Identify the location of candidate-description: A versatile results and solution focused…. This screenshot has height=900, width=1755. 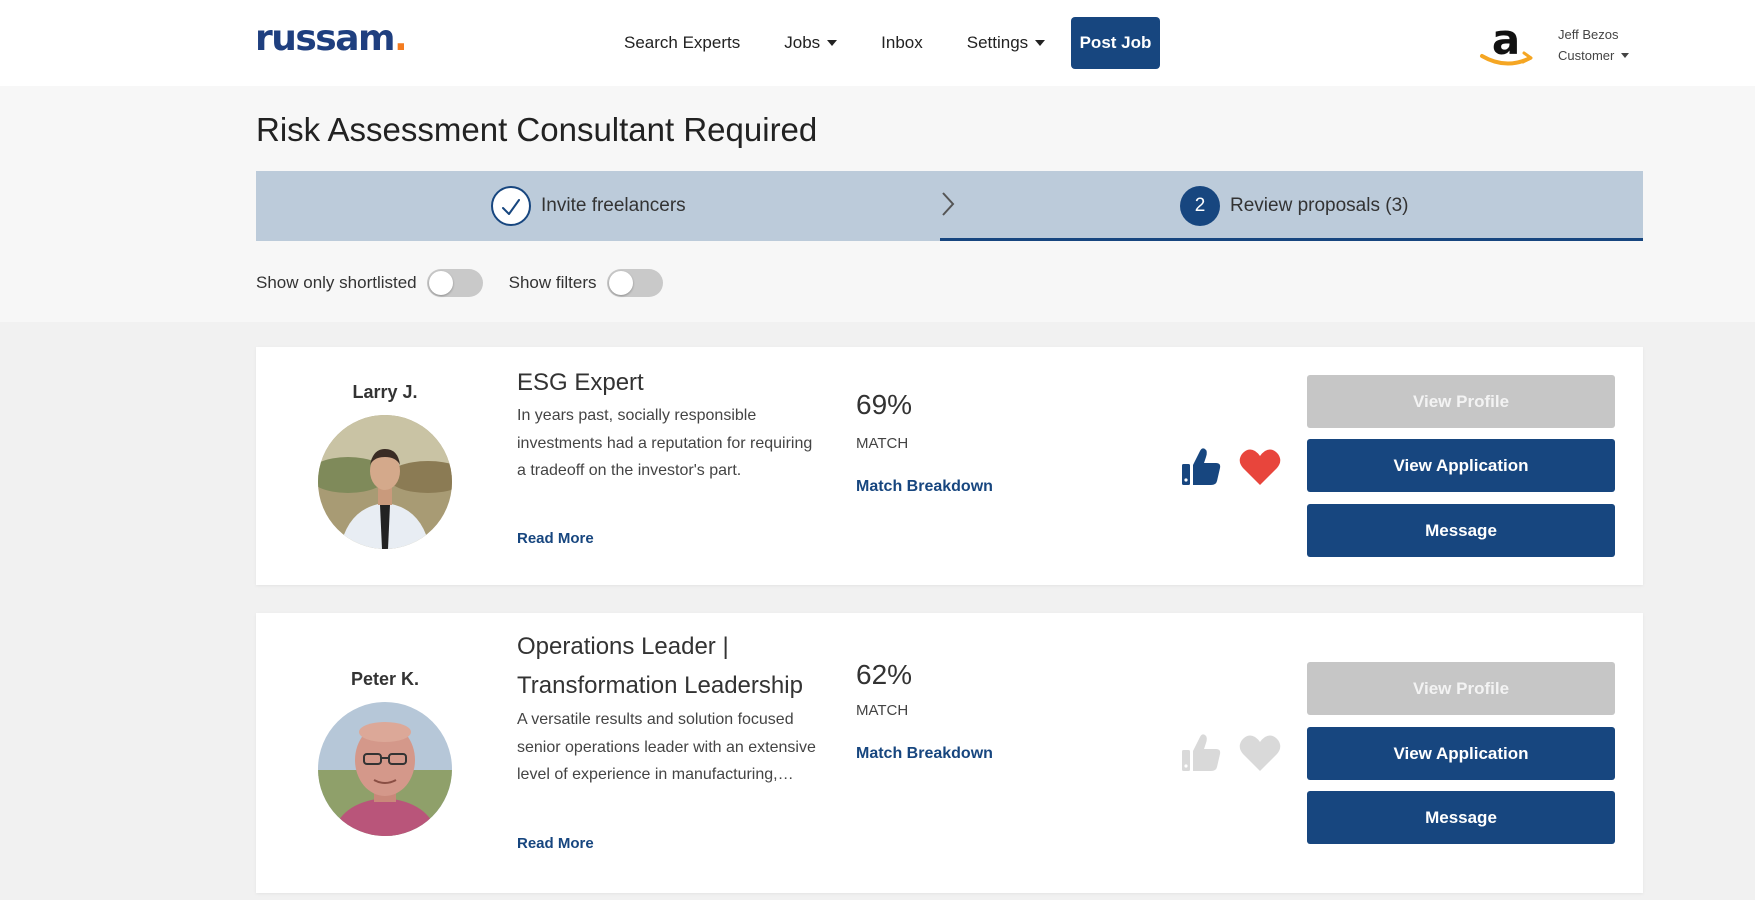
(666, 747).